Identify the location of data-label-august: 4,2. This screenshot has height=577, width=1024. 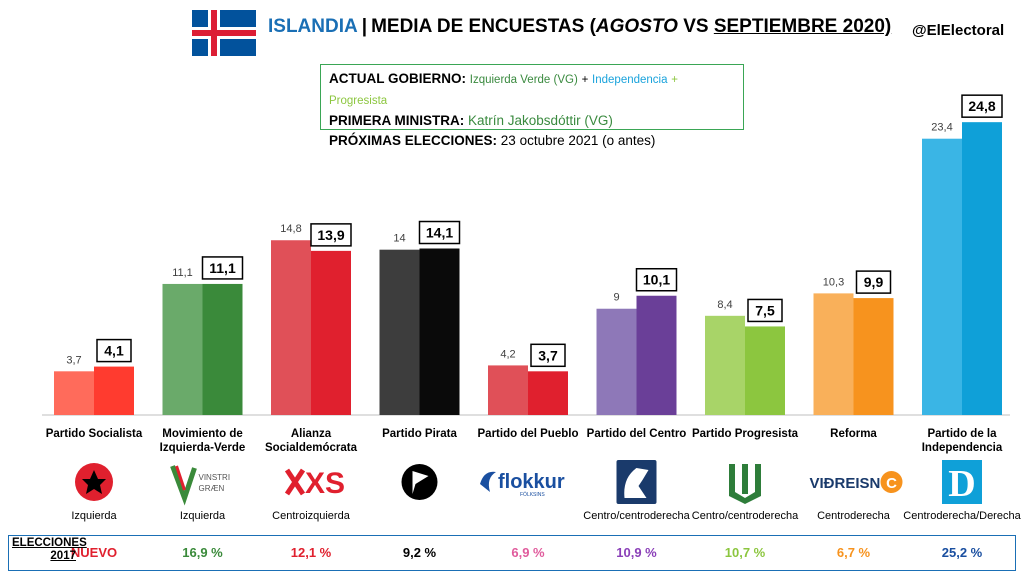
(507, 354).